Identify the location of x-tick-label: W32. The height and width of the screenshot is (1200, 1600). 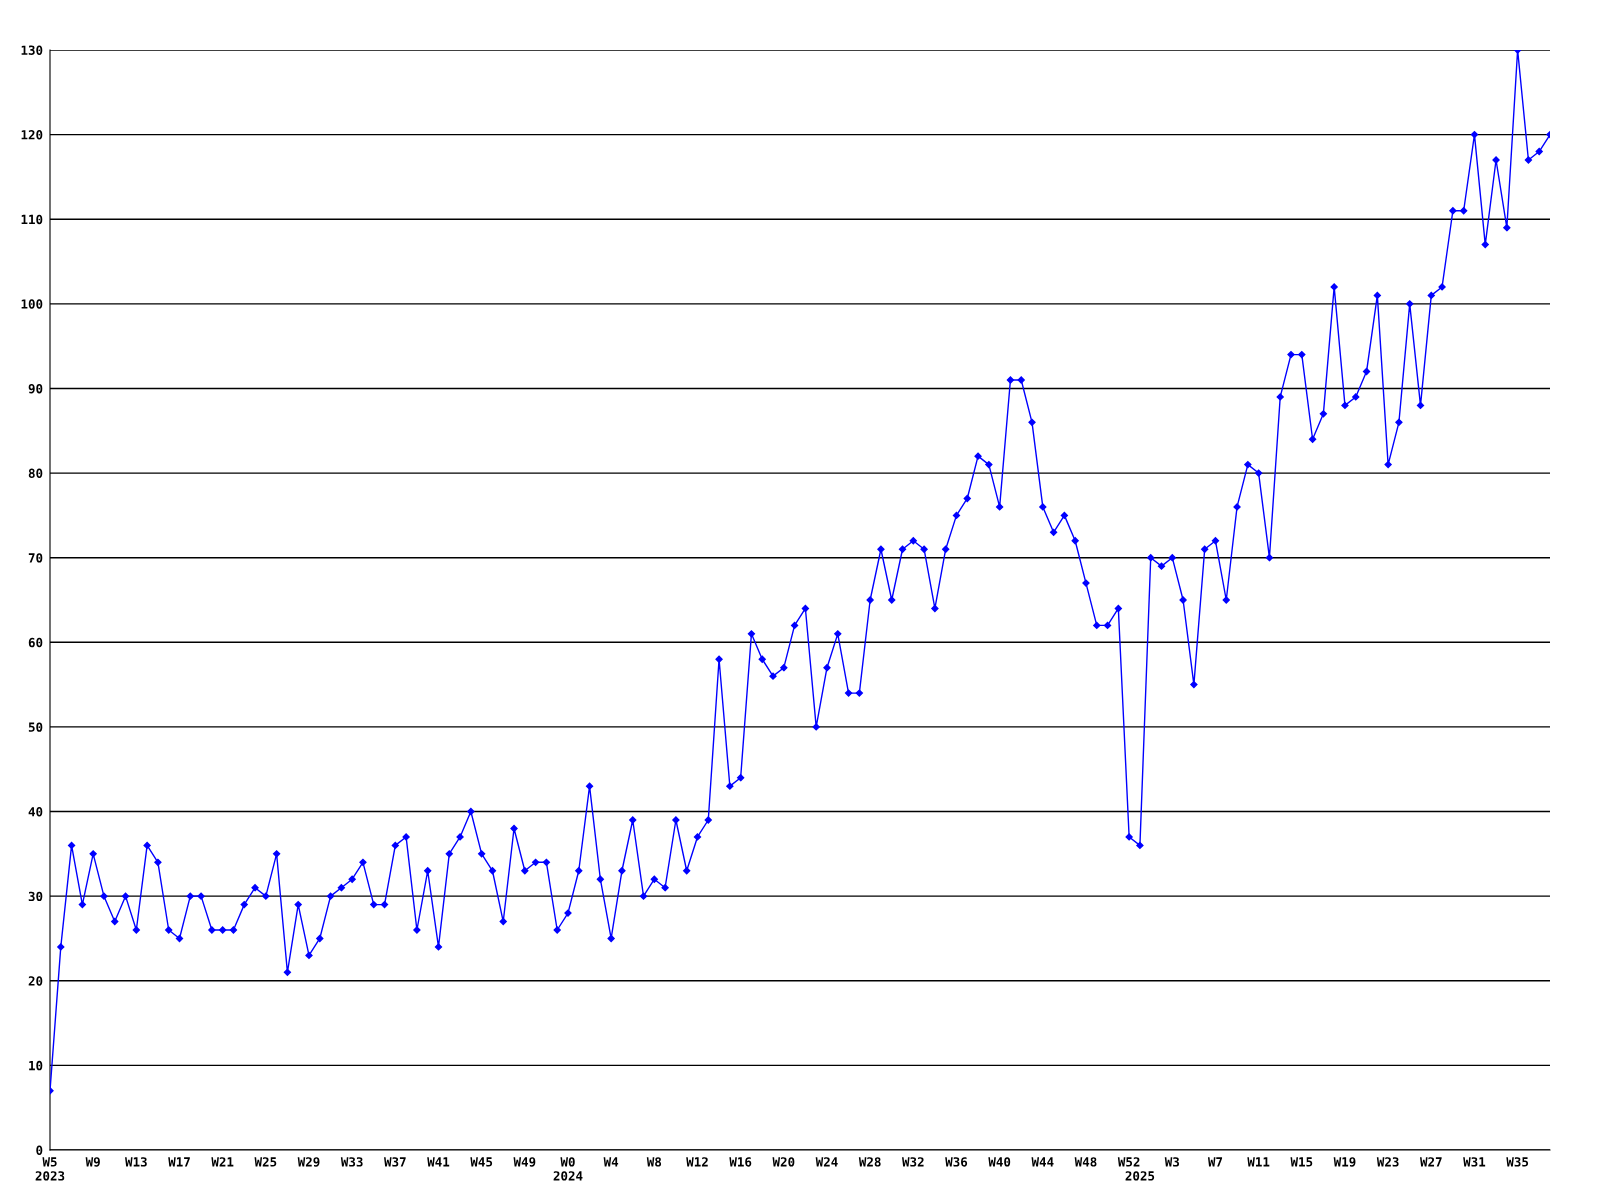
(913, 1162).